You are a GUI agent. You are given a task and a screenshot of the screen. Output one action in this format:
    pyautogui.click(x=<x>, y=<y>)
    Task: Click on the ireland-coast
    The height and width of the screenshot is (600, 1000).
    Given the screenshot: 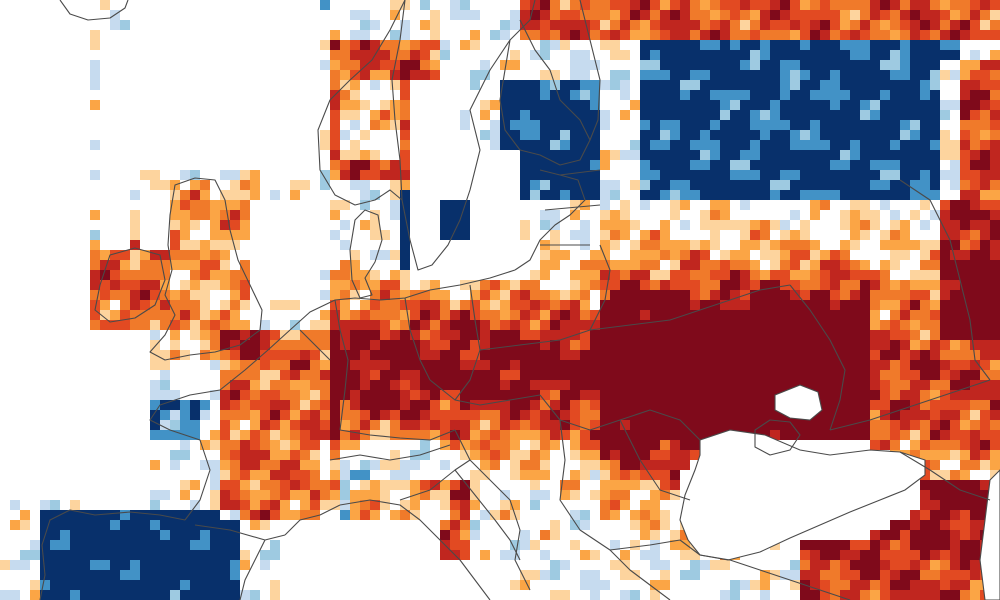 What is the action you would take?
    pyautogui.click(x=130, y=285)
    